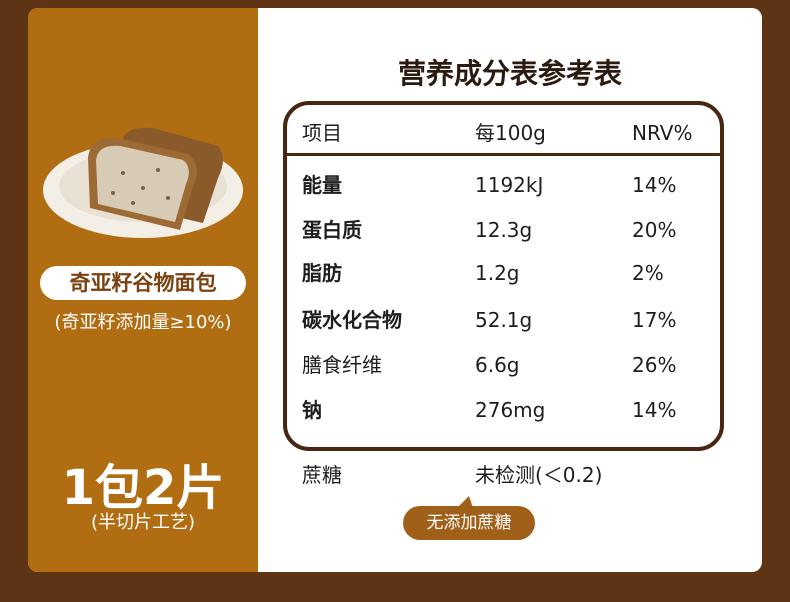 This screenshot has height=602, width=790. Describe the element at coordinates (654, 320) in the screenshot. I see `table-cell: 17%` at that location.